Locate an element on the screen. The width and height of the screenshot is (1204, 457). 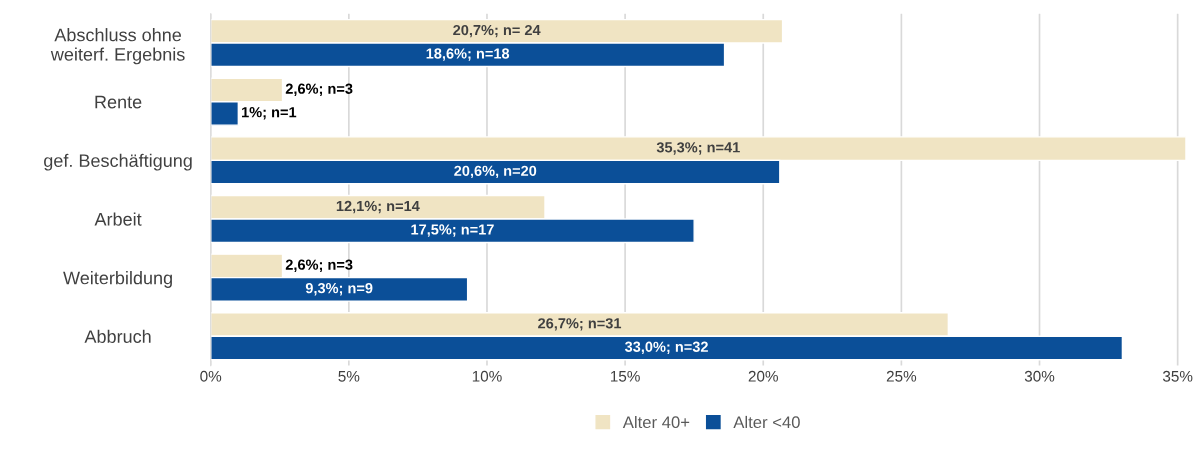
y-tick-label: Abschluss ohne weiterf. Ergebnis is located at coordinates (117, 46).